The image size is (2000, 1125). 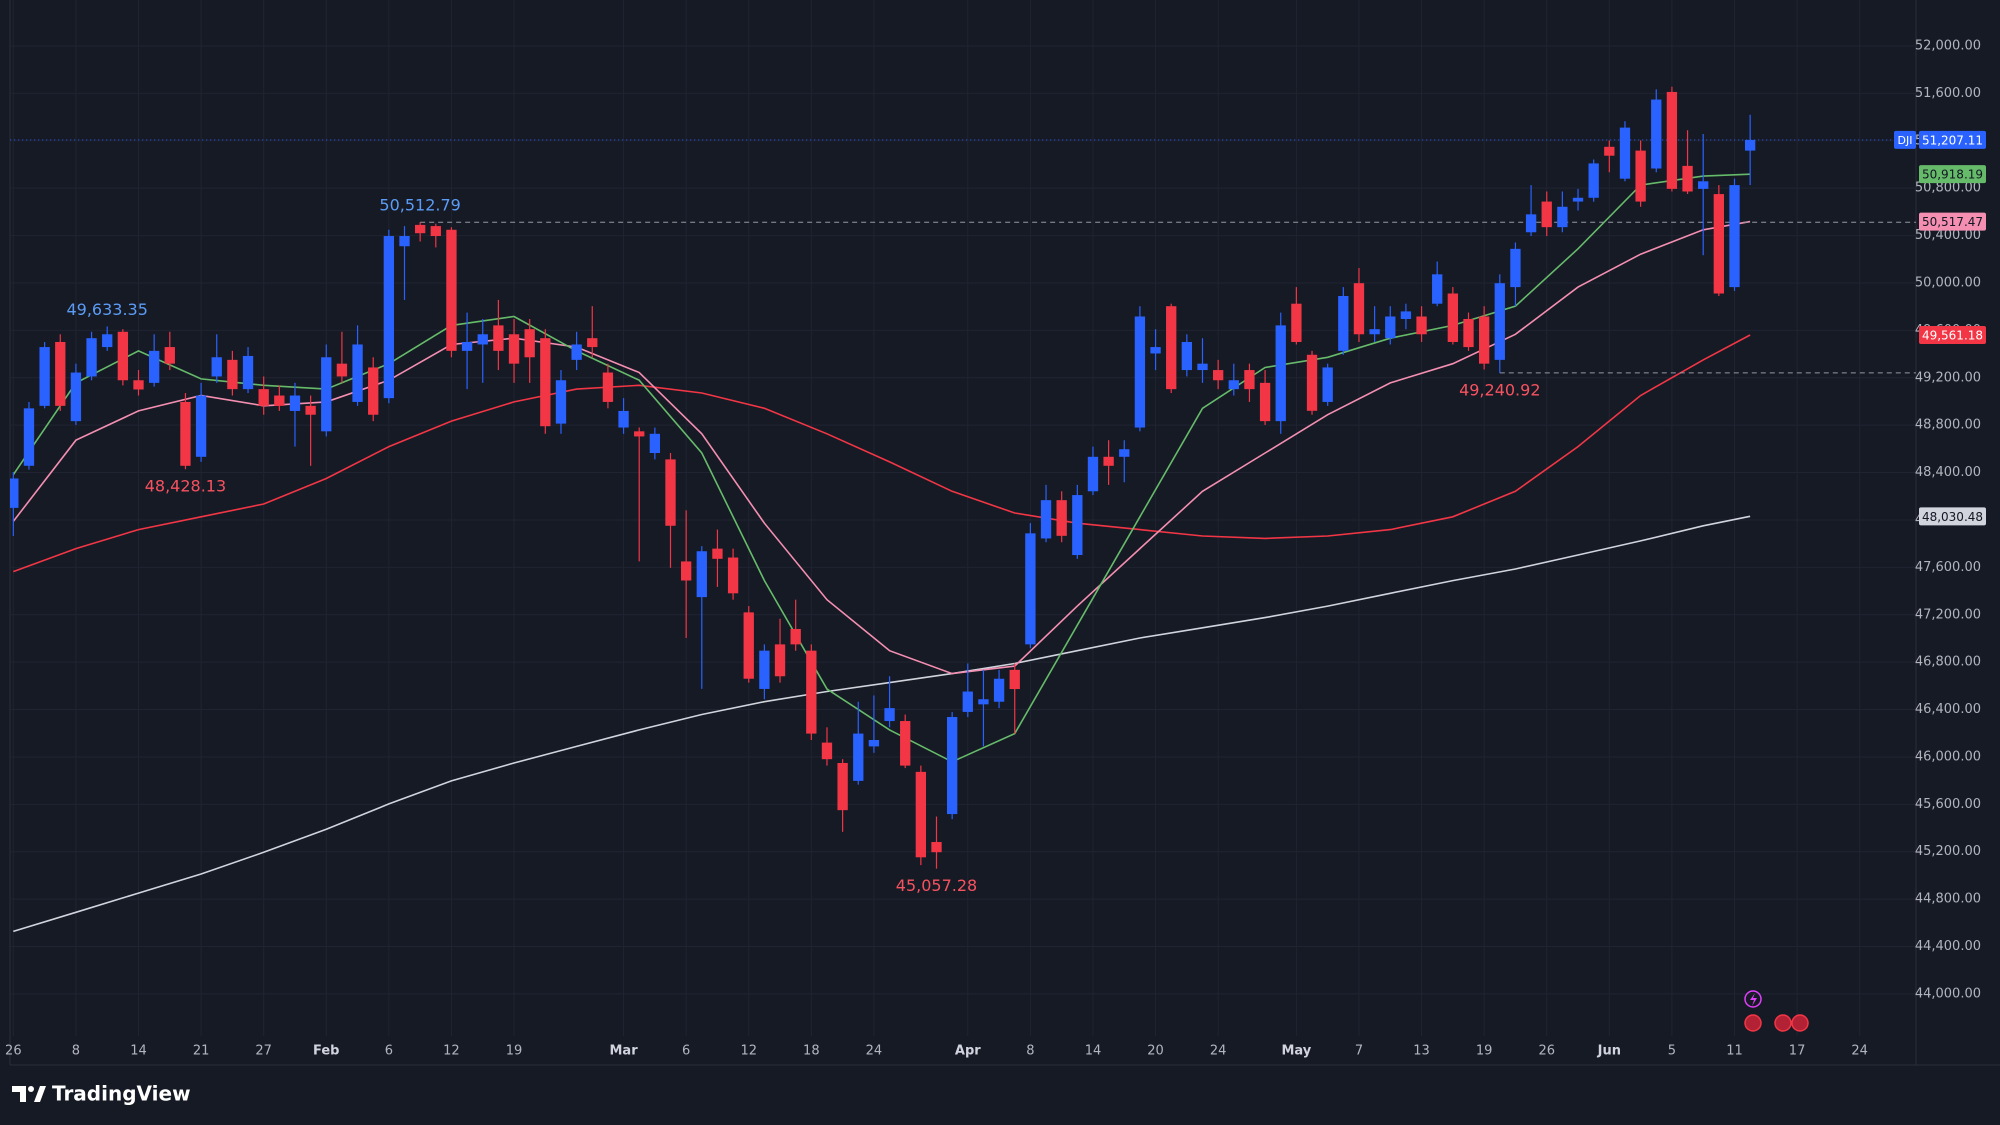 I want to click on y-tick-label: 44,800.00, so click(x=1948, y=899).